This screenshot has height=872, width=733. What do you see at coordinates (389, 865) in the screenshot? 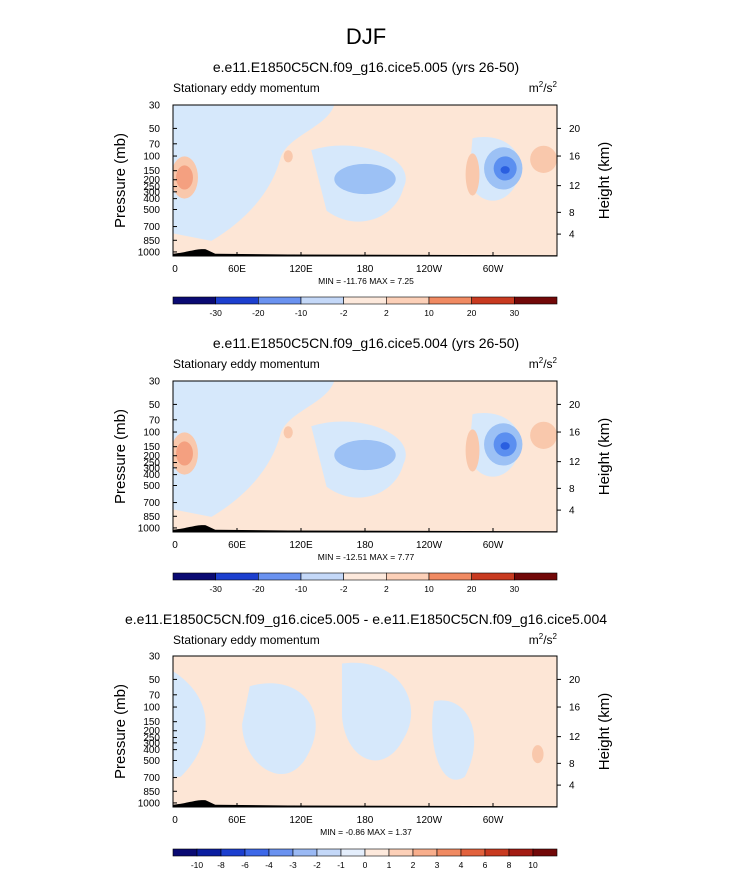
I see `colorbar-label: 1` at bounding box center [389, 865].